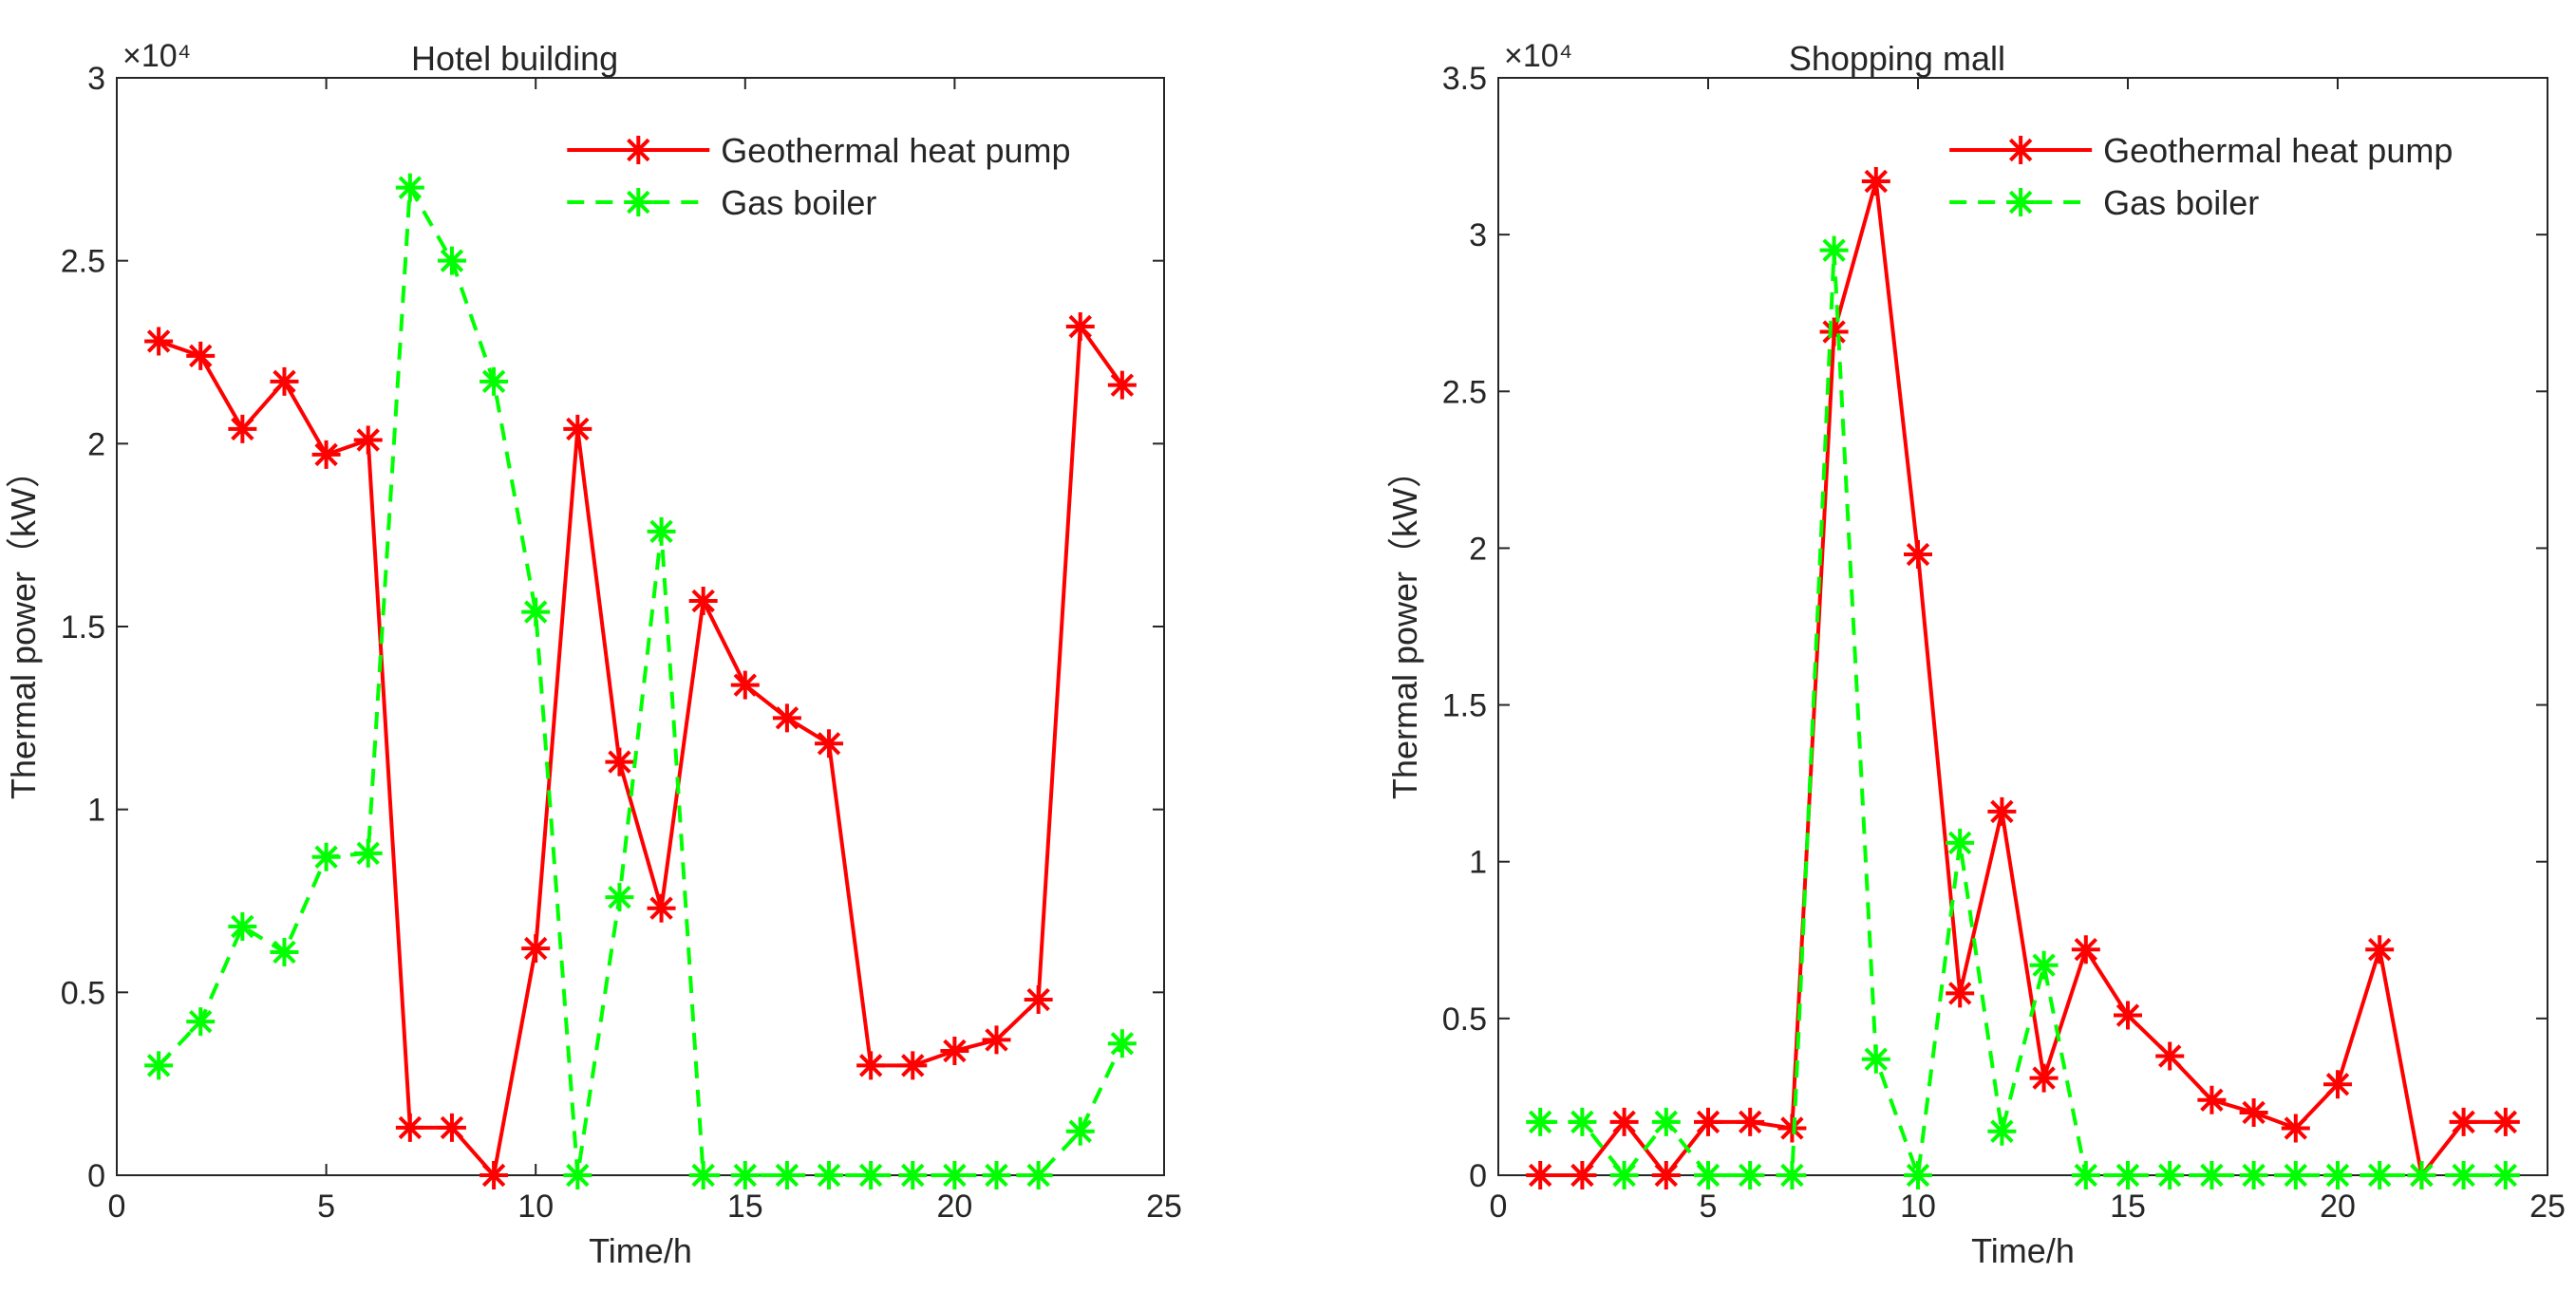 This screenshot has width=2576, height=1292. Describe the element at coordinates (1478, 863) in the screenshot. I see `chart1-ytick-label-1: 1` at that location.